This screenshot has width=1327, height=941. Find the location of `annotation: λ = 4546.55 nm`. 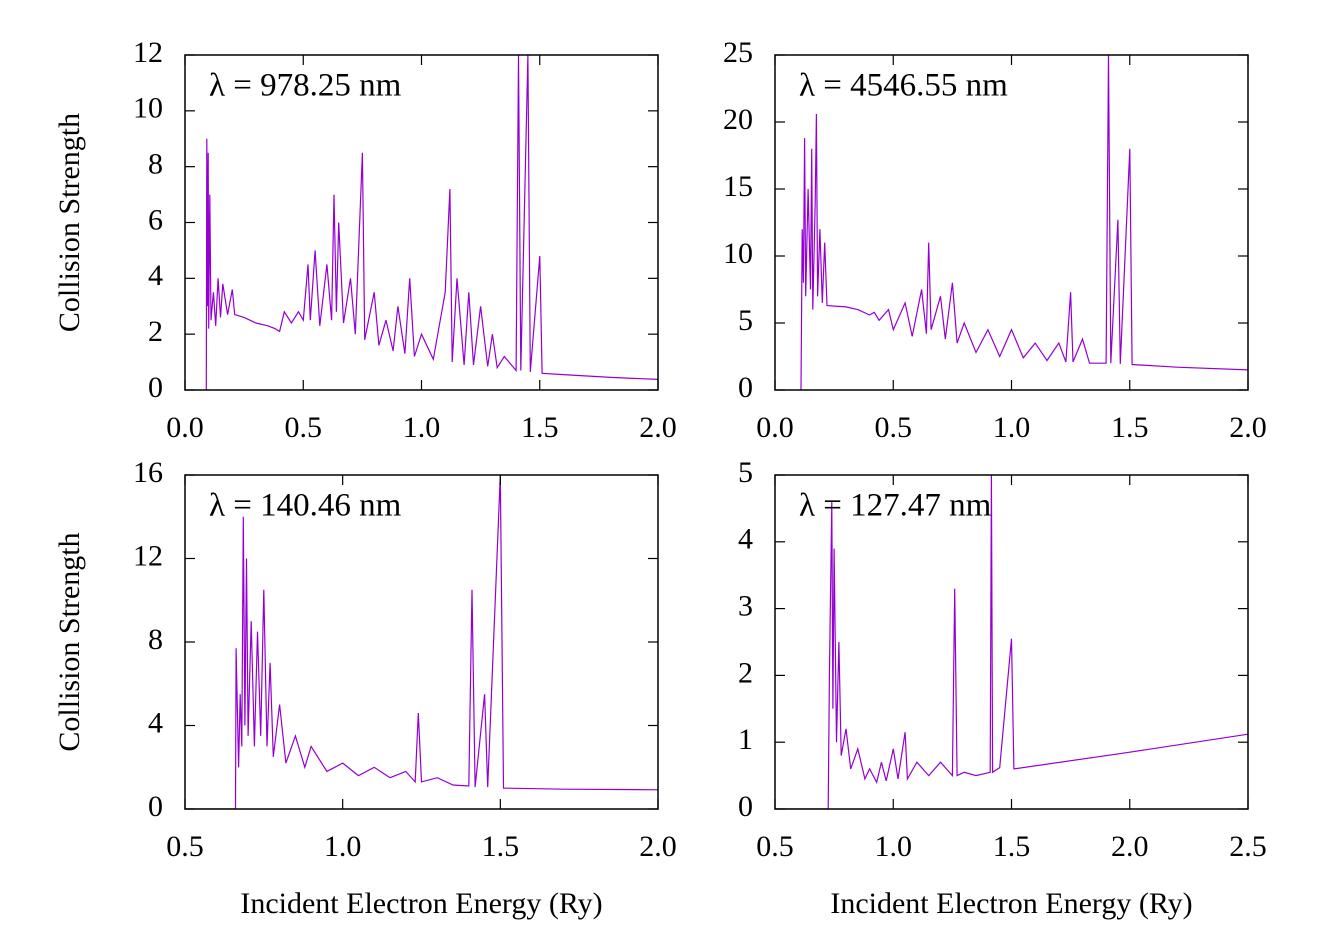

annotation: λ = 4546.55 nm is located at coordinates (903, 86).